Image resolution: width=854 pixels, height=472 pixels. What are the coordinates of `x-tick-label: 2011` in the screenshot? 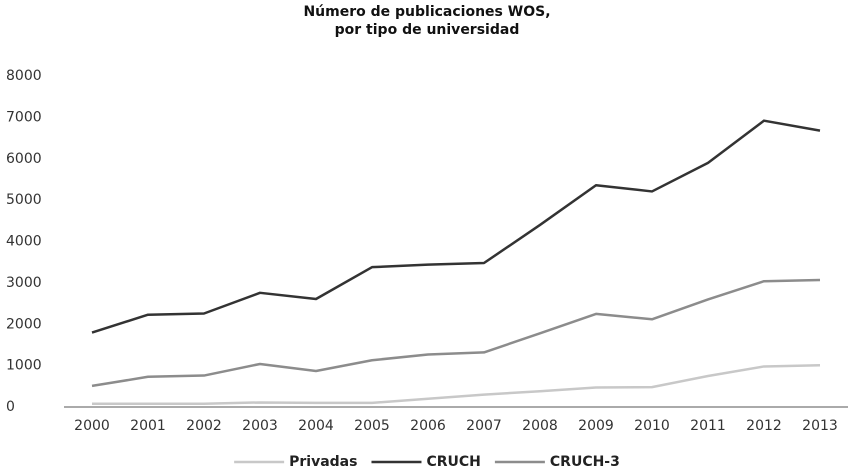 It's located at (708, 426).